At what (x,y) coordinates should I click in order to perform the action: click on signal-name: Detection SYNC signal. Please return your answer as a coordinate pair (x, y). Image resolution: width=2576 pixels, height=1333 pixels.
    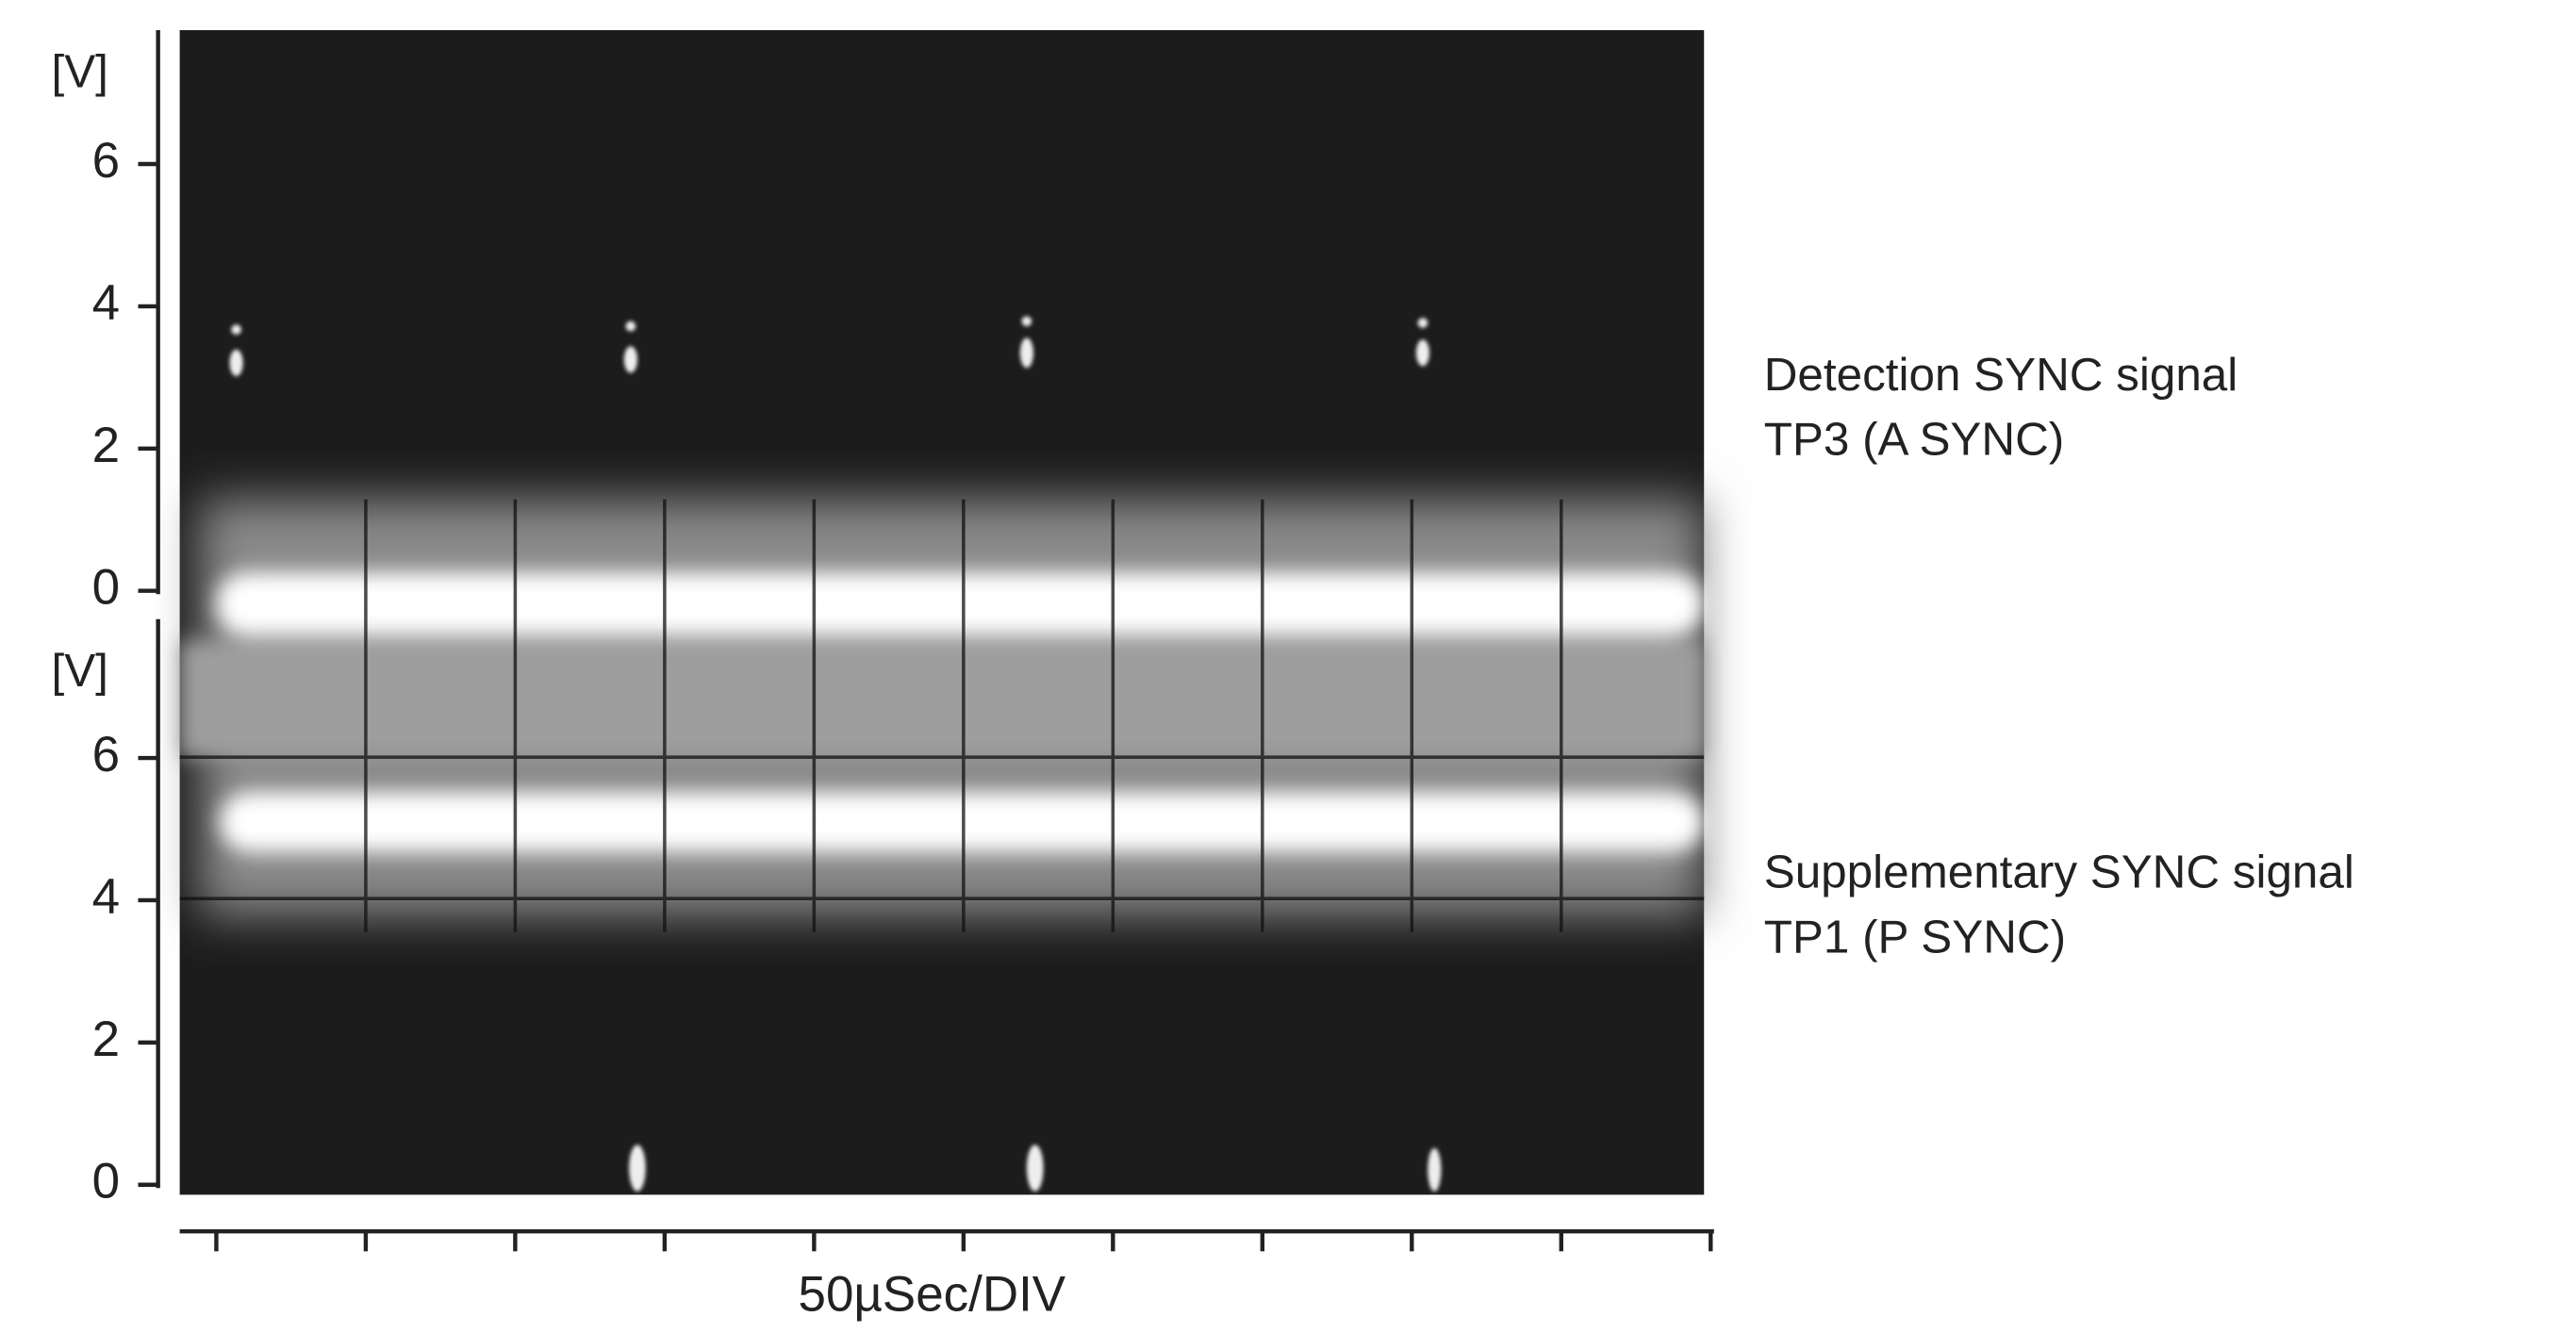
    Looking at the image, I should click on (2001, 375).